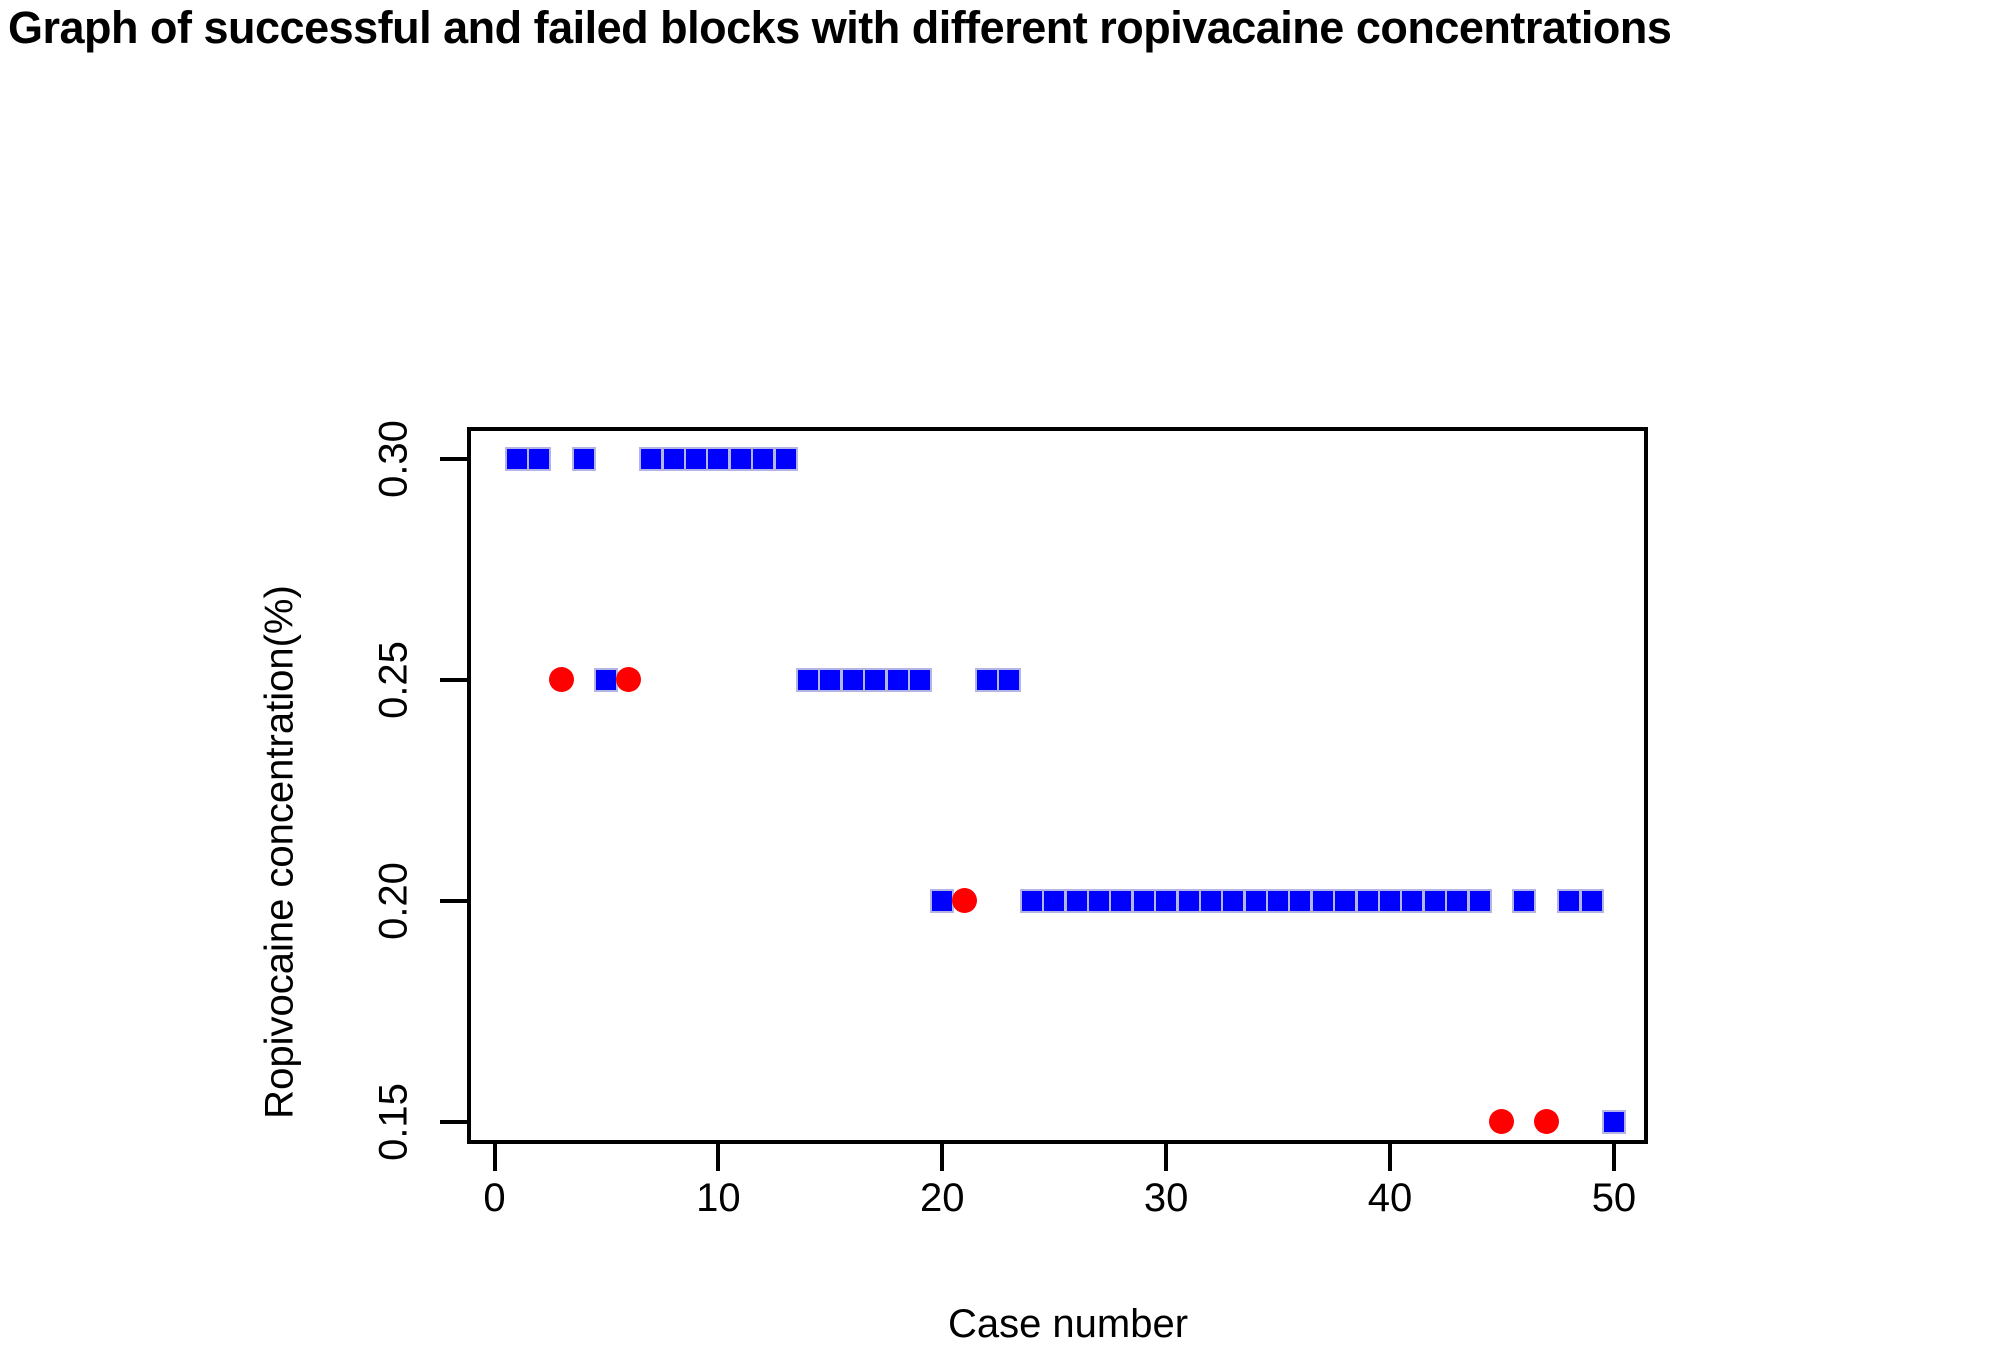  Describe the element at coordinates (494, 1198) in the screenshot. I see `x-tick-label: 0` at that location.